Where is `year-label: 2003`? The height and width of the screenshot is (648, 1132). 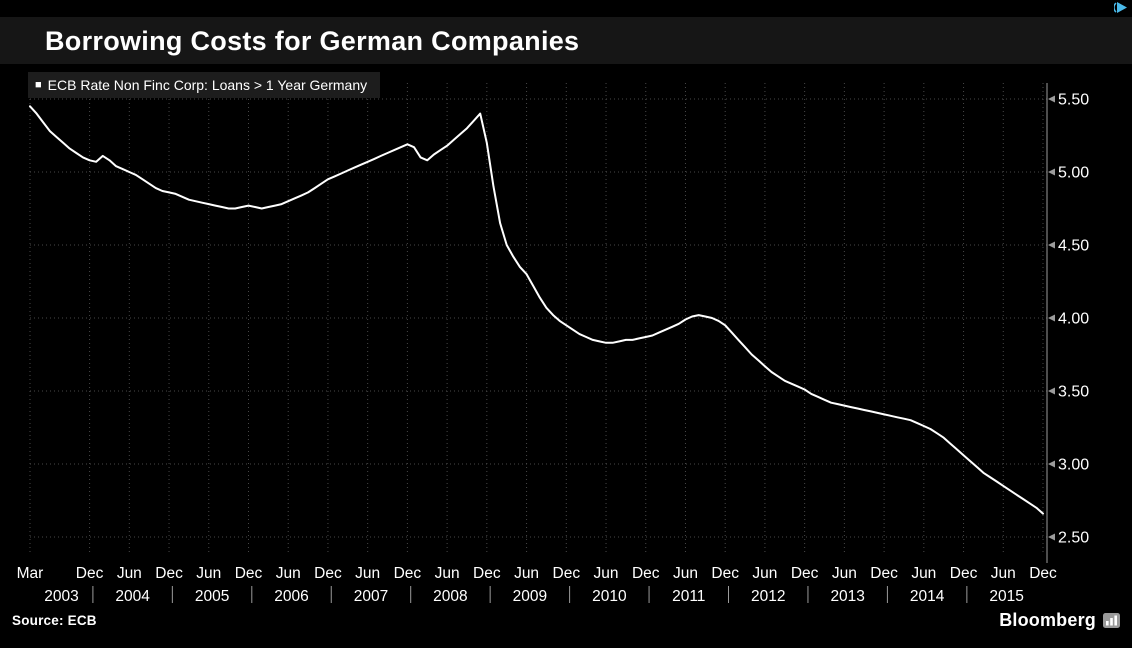 year-label: 2003 is located at coordinates (61, 596).